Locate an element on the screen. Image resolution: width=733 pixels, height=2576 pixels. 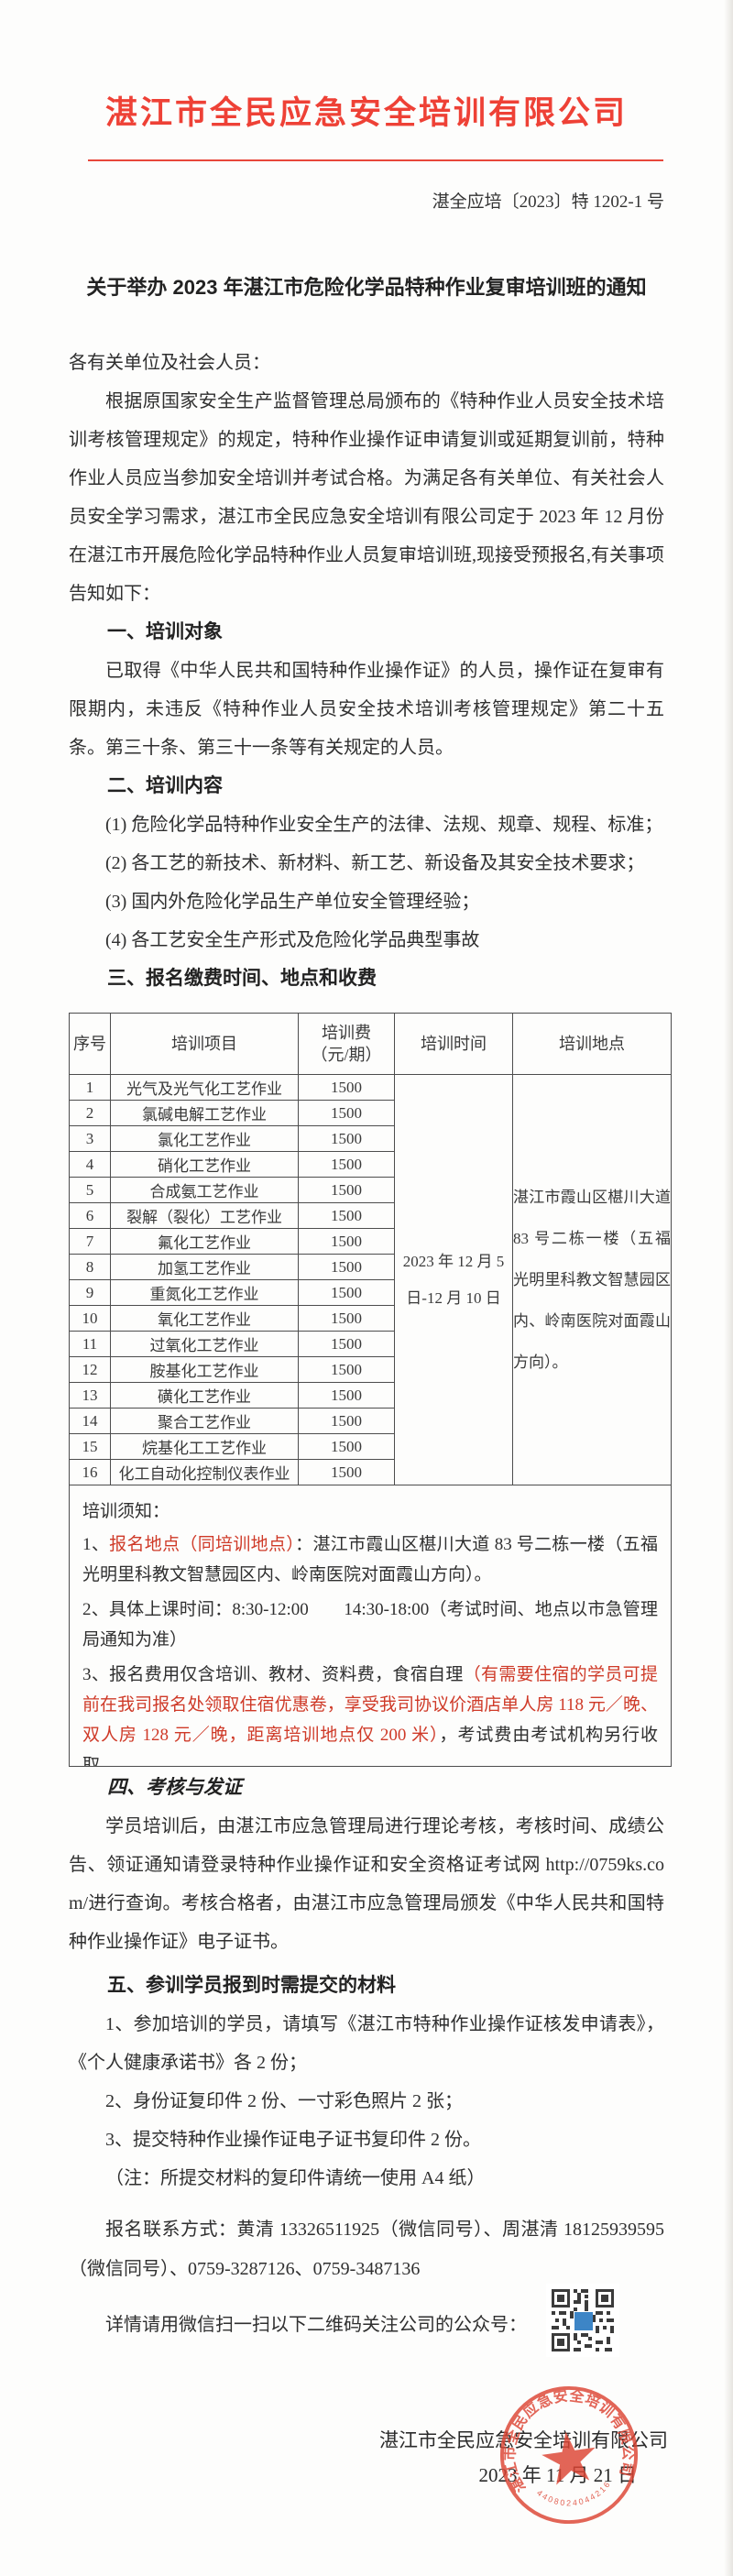
table-row: 14 聚合工艺作业 1500 is located at coordinates (371, 1421).